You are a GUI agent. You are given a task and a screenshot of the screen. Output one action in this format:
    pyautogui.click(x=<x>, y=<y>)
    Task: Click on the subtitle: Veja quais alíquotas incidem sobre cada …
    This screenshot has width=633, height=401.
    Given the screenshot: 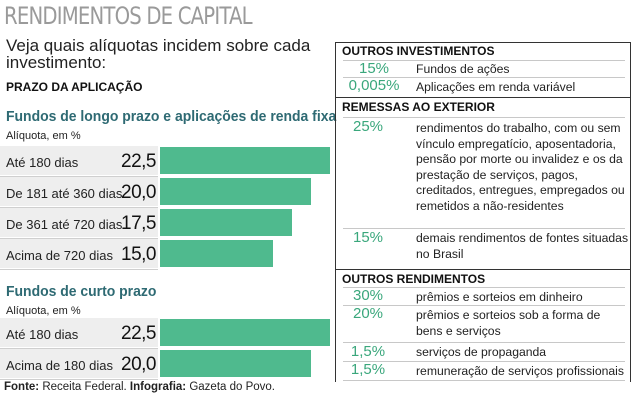 What is the action you would take?
    pyautogui.click(x=158, y=54)
    